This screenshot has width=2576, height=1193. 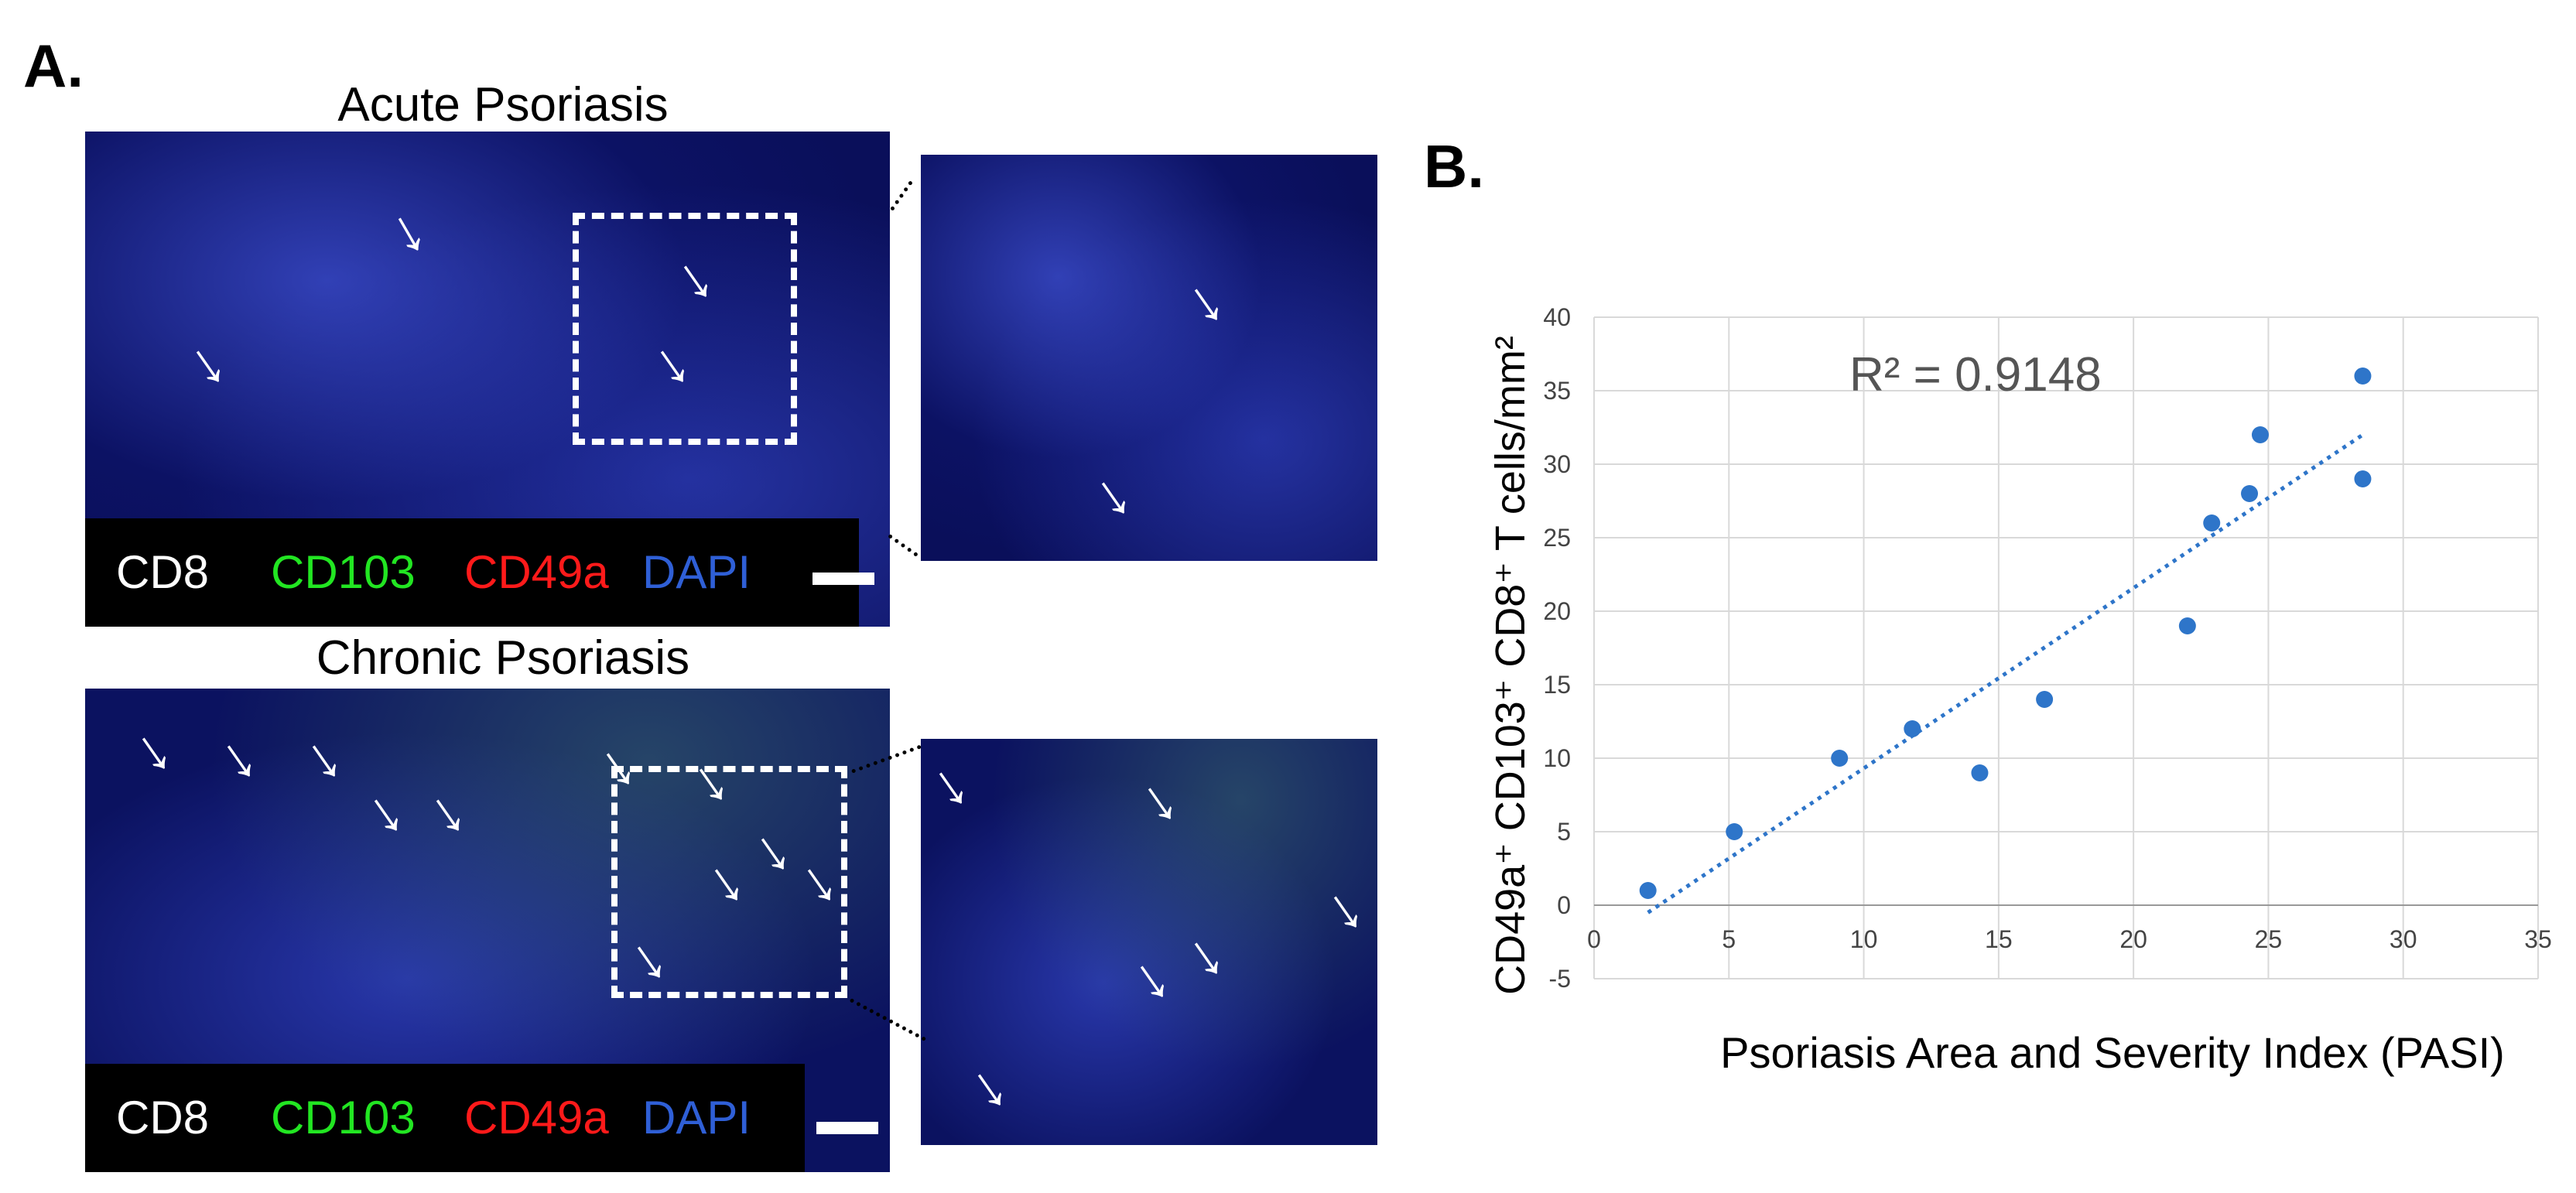 I want to click on acute-zoom-region, so click(x=685, y=329).